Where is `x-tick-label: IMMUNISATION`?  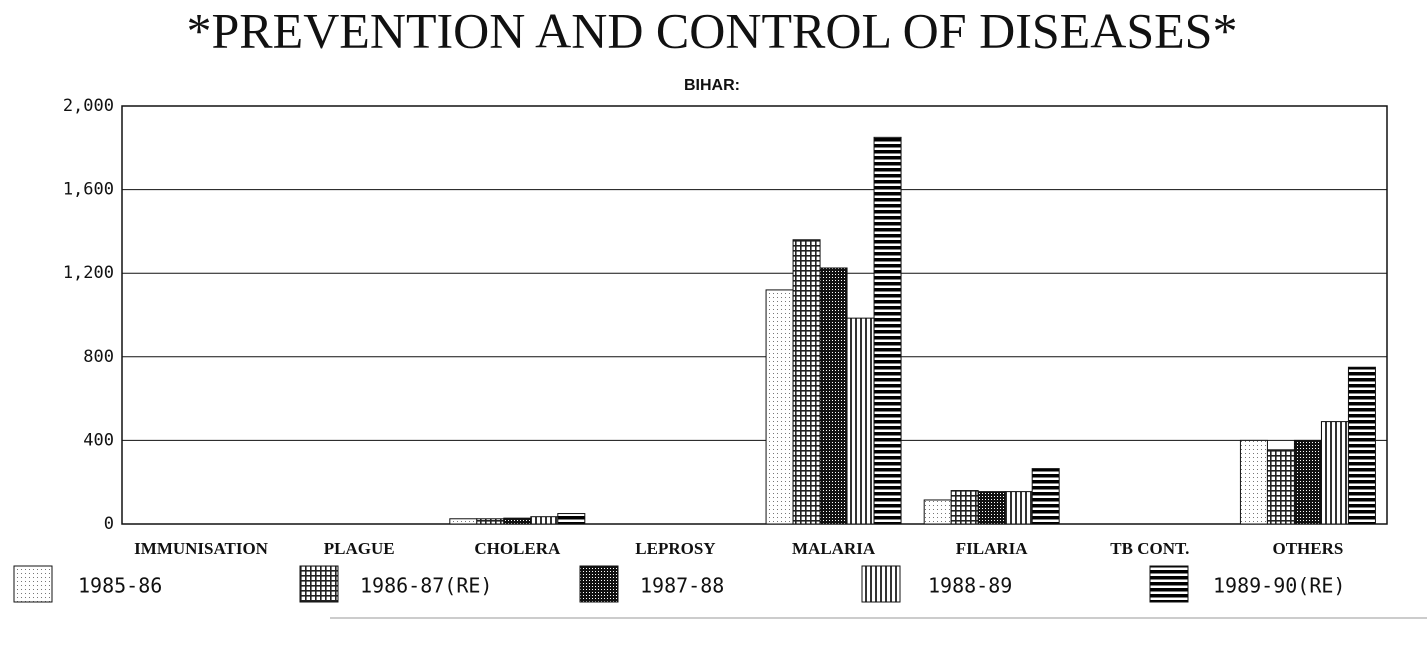 x-tick-label: IMMUNISATION is located at coordinates (201, 548).